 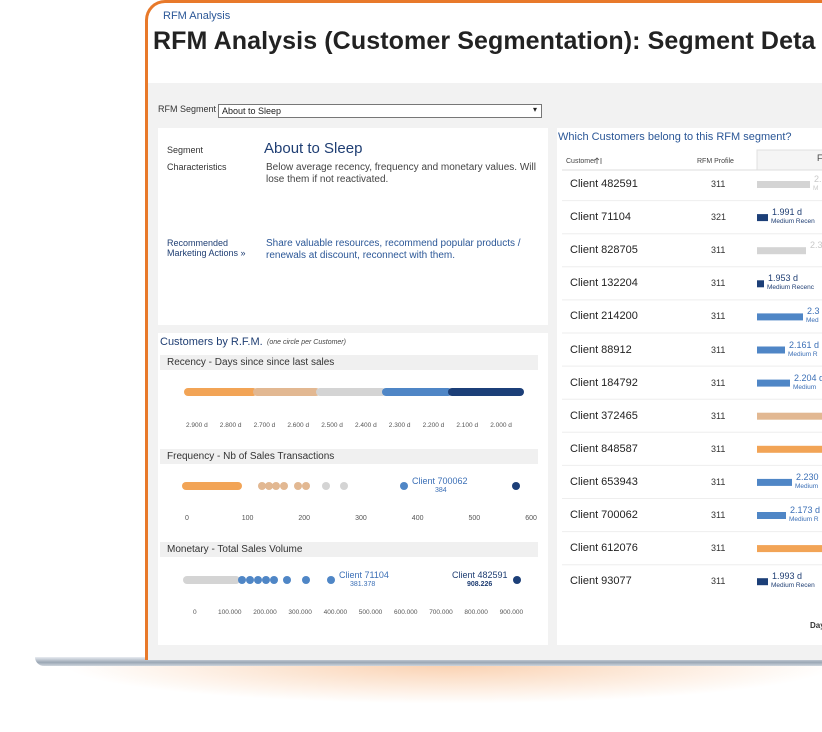 What do you see at coordinates (265, 612) in the screenshot?
I see `axis-tick-label: 200.000` at bounding box center [265, 612].